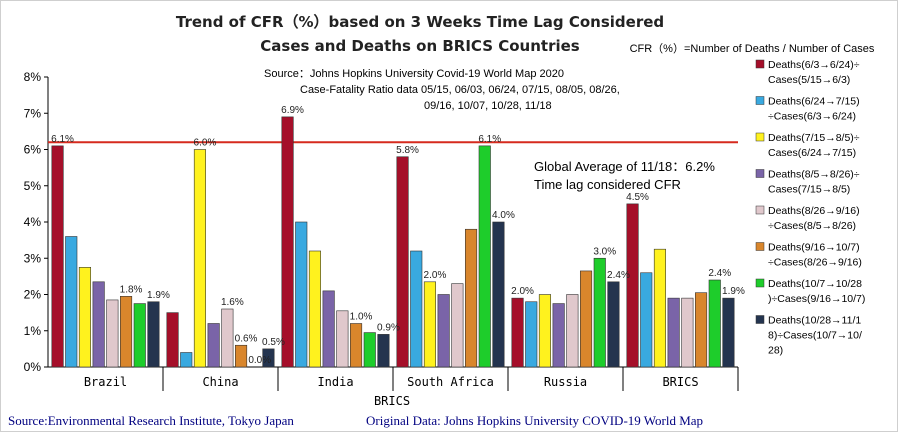 Image resolution: width=898 pixels, height=432 pixels. What do you see at coordinates (624, 166) in the screenshot?
I see `global-average-label-1: Global Average of 11/18：6.2%` at bounding box center [624, 166].